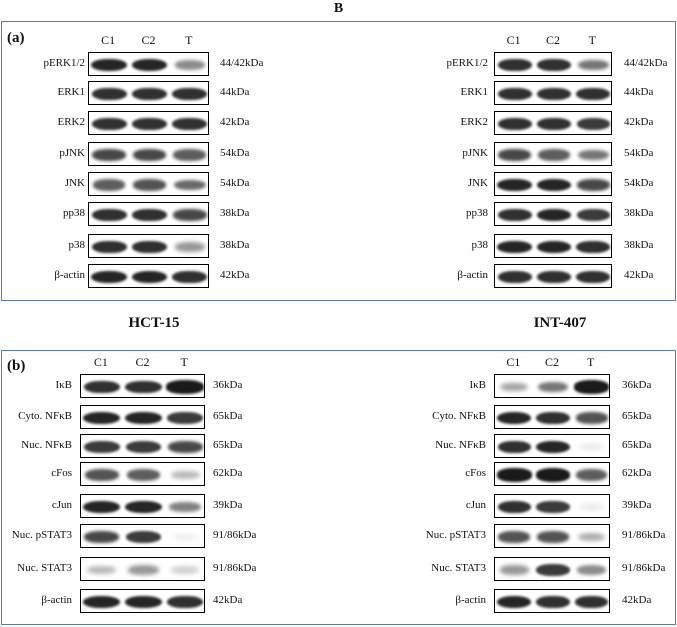 The image size is (677, 627). What do you see at coordinates (235, 92) in the screenshot?
I see `size-label: 44kDa` at bounding box center [235, 92].